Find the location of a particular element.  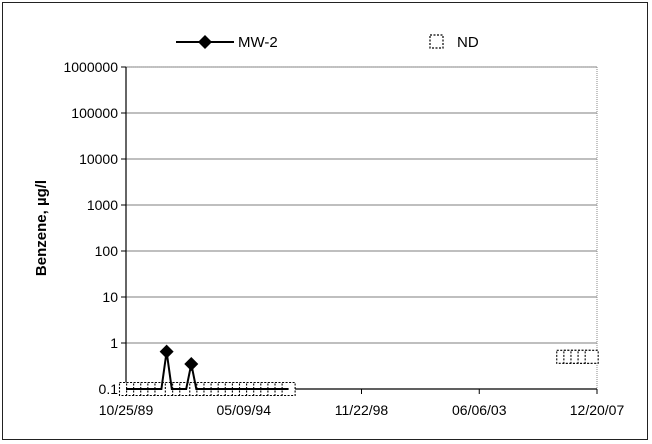

x-tick-labels: 10/25/89 05/09/94 11/22/98 06/06/03 12/20/07 is located at coordinates (362, 410).